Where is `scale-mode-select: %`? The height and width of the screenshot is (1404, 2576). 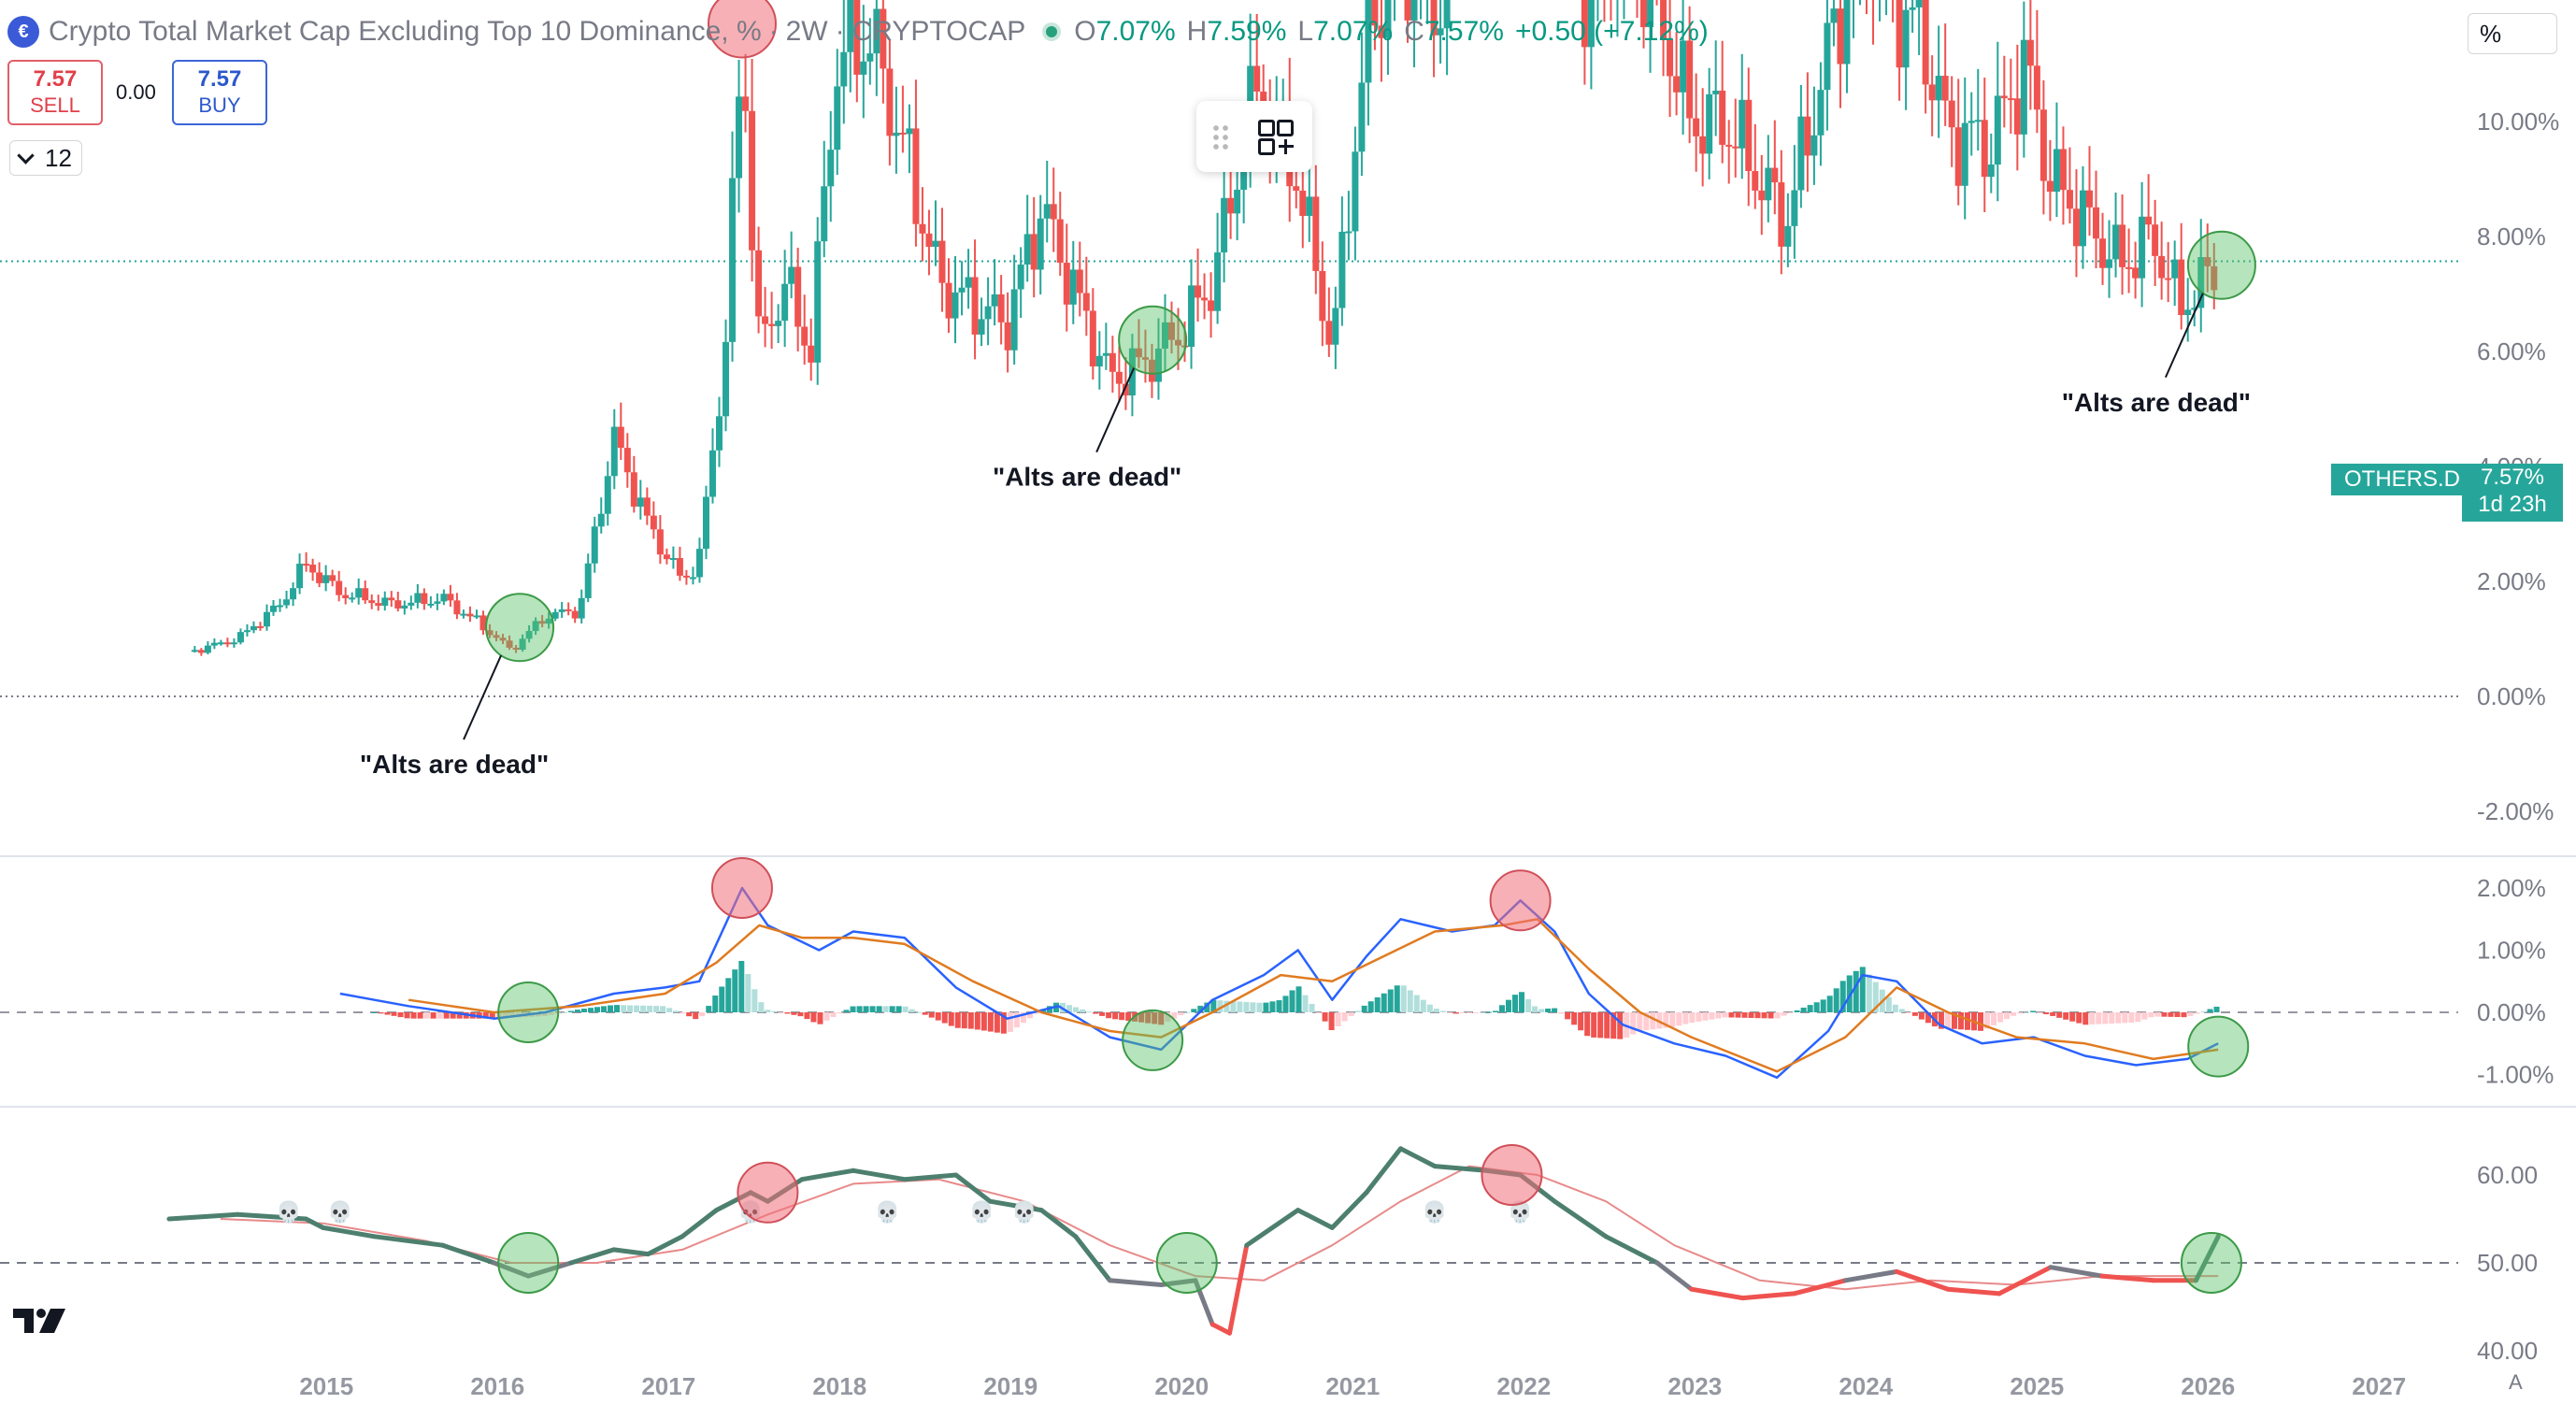
scale-mode-select: % is located at coordinates (2512, 33).